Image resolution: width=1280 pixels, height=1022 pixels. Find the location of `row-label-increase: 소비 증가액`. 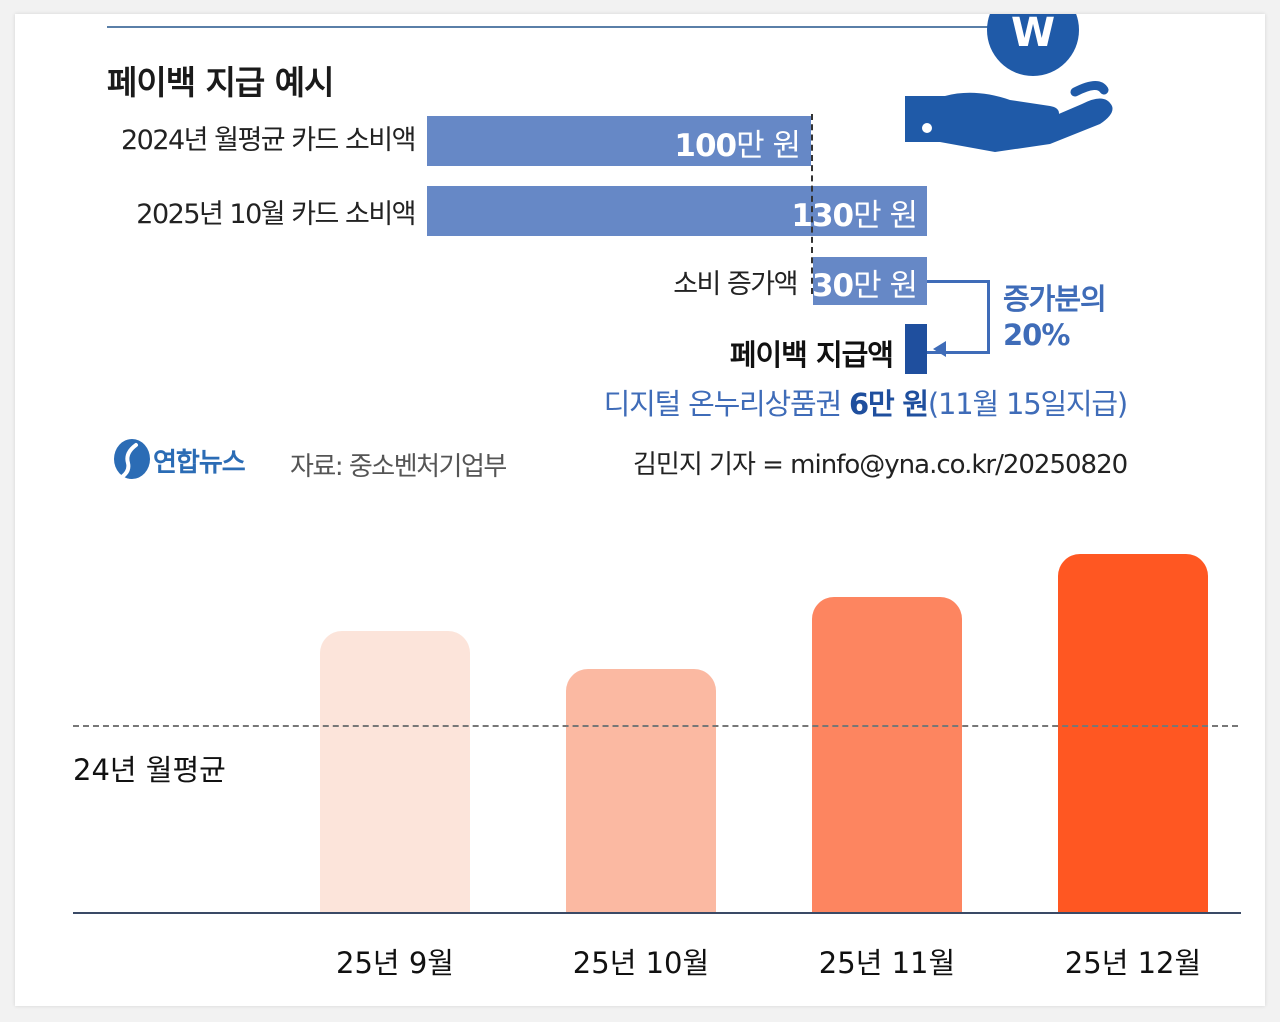

row-label-increase: 소비 증가액 is located at coordinates (735, 284).